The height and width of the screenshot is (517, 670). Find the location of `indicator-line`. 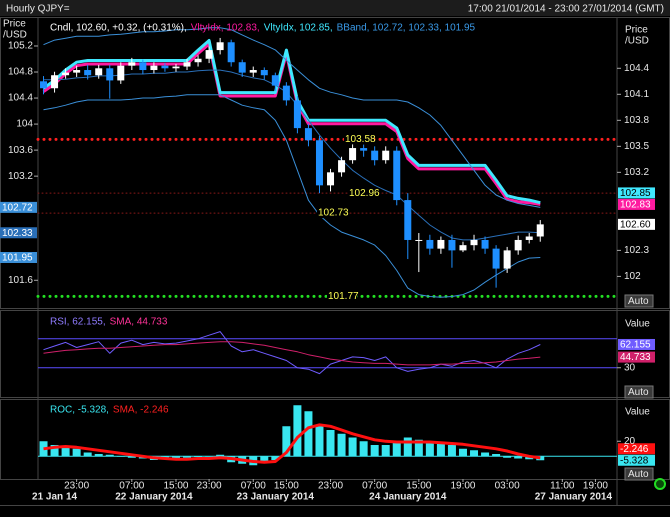

indicator-line is located at coordinates (292, 353).